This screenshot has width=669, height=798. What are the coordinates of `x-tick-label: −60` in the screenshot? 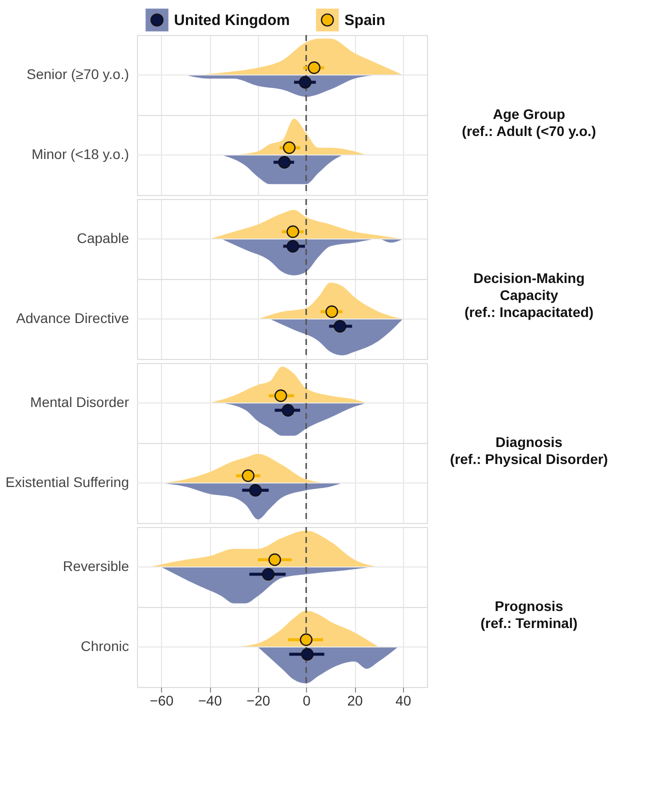 It's located at (162, 700).